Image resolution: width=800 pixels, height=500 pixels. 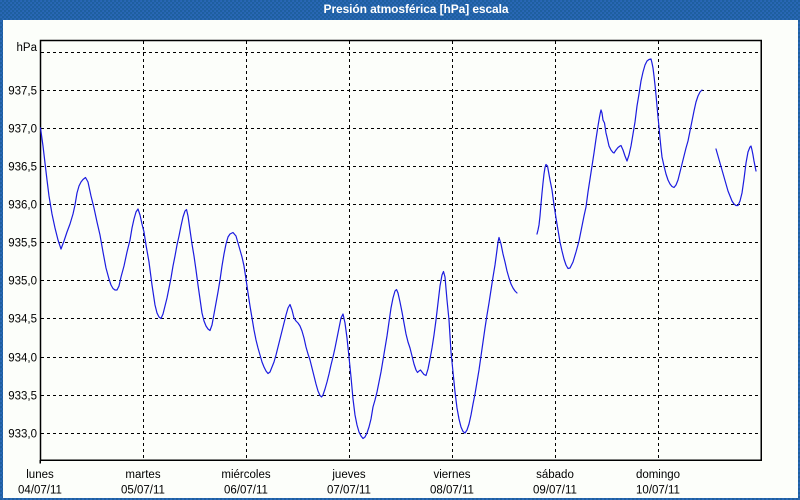 What do you see at coordinates (22, 397) in the screenshot?
I see `svg-text: 933,5` at bounding box center [22, 397].